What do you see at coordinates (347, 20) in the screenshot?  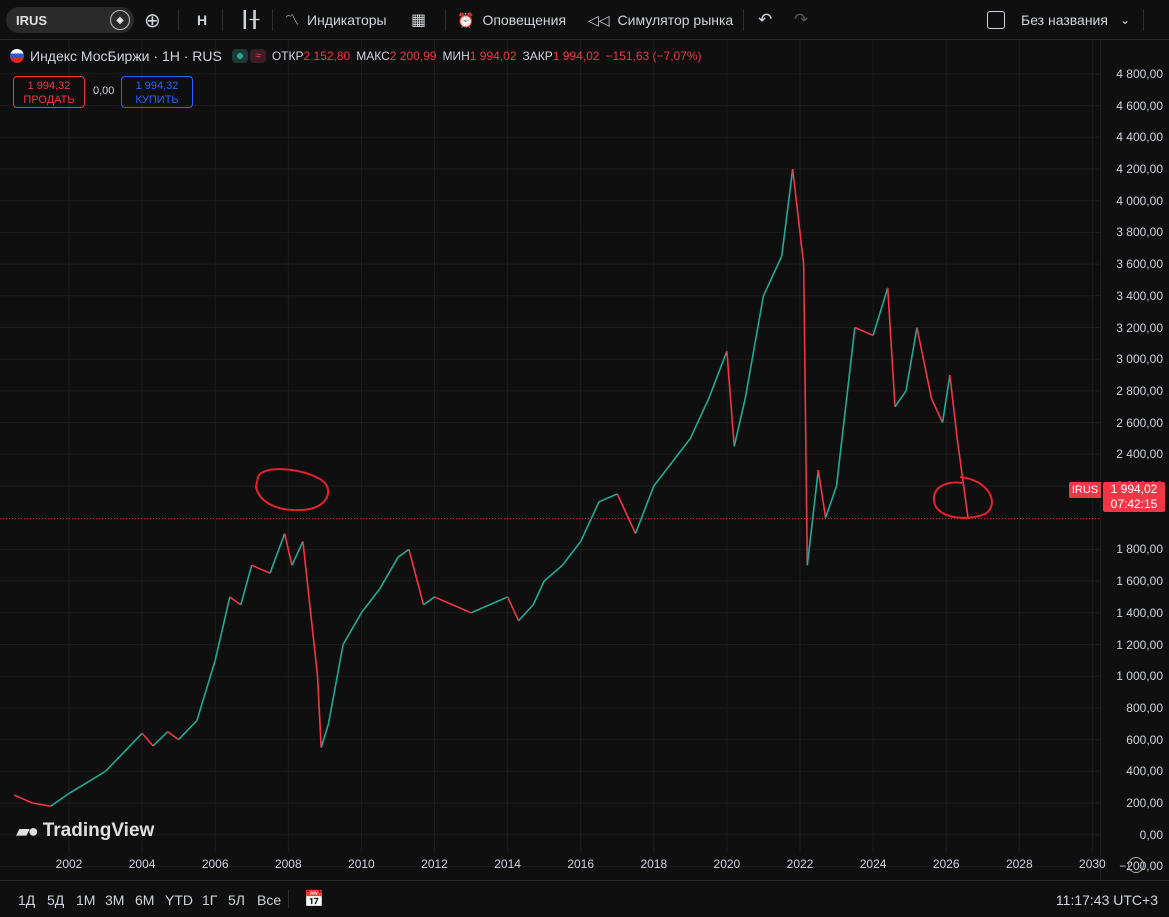 I see `indicators-label: Индикаторы` at bounding box center [347, 20].